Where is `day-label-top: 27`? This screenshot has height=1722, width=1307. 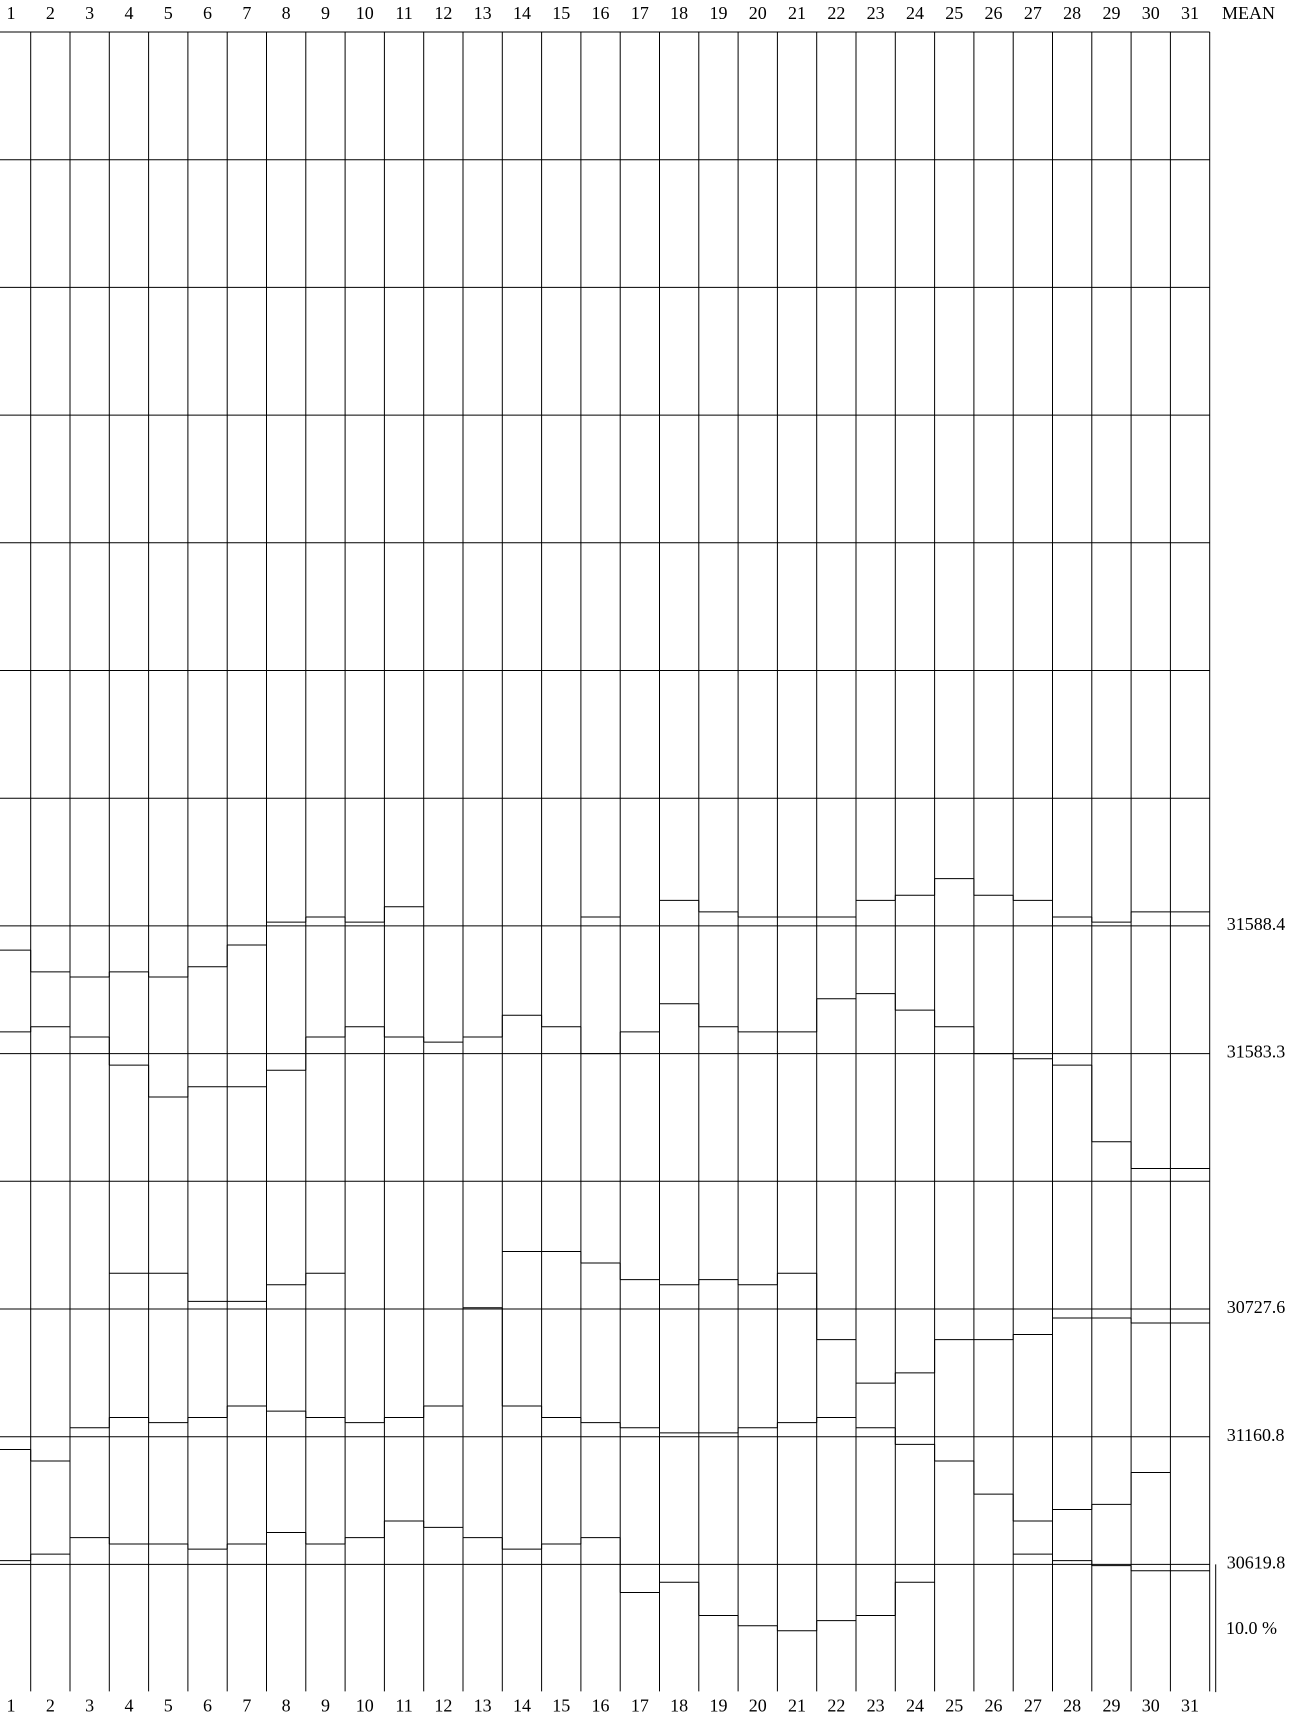
day-label-top: 27 is located at coordinates (1033, 13).